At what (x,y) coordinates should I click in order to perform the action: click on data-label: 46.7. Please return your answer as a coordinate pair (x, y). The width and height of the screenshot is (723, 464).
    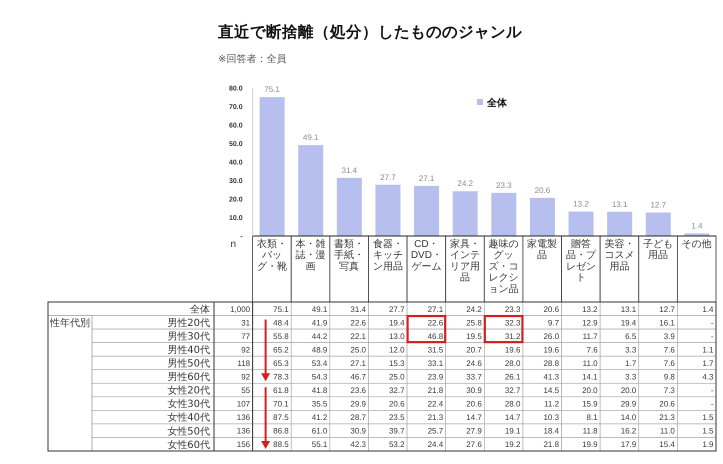
    Looking at the image, I should click on (358, 377).